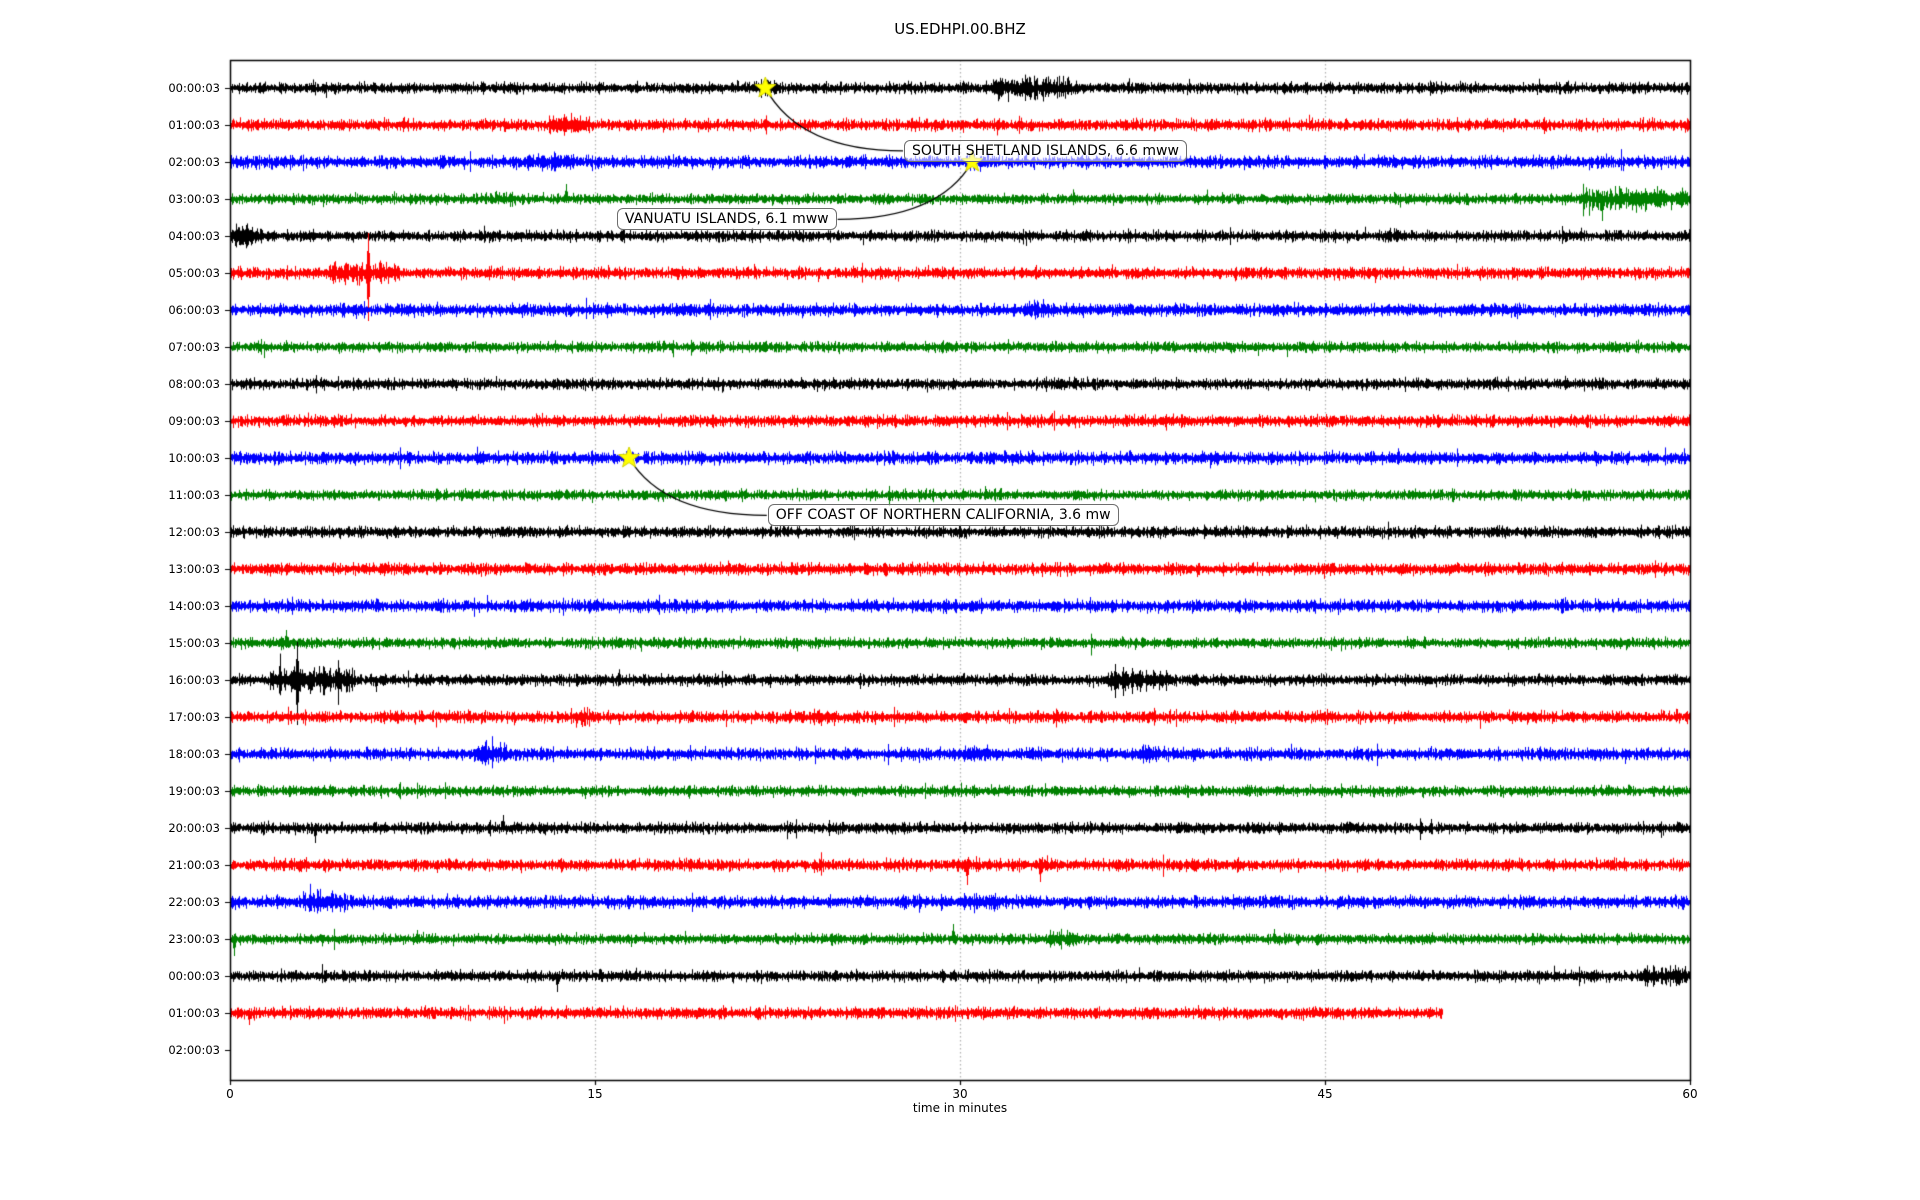  I want to click on y-tick-label: 12:00:03, so click(194, 532).